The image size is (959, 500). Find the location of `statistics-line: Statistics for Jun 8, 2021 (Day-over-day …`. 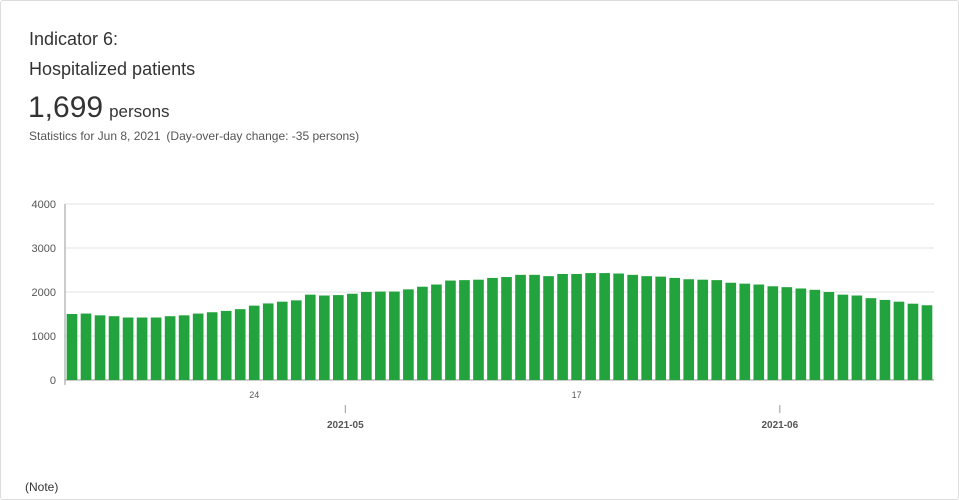

statistics-line: Statistics for Jun 8, 2021 (Day-over-day … is located at coordinates (194, 136).